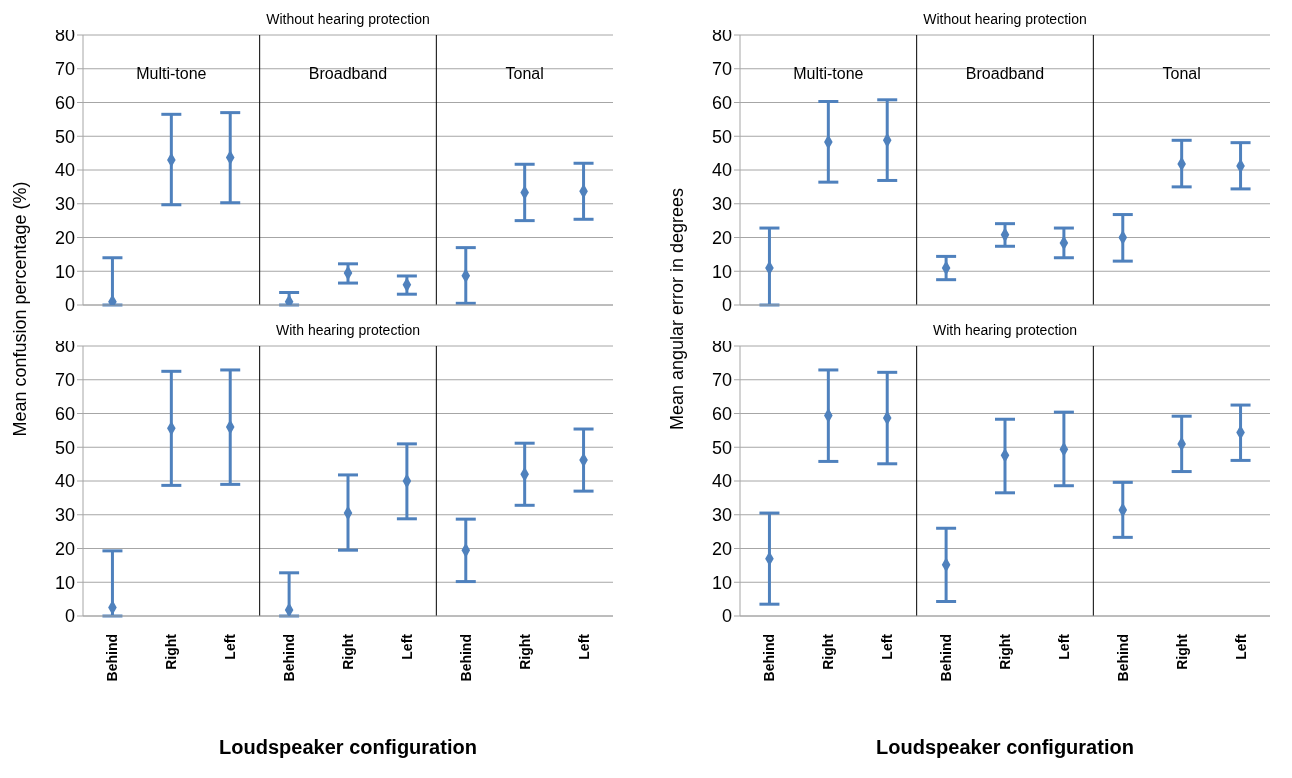 The image size is (1292, 778). What do you see at coordinates (289, 609) in the screenshot?
I see `point` at bounding box center [289, 609].